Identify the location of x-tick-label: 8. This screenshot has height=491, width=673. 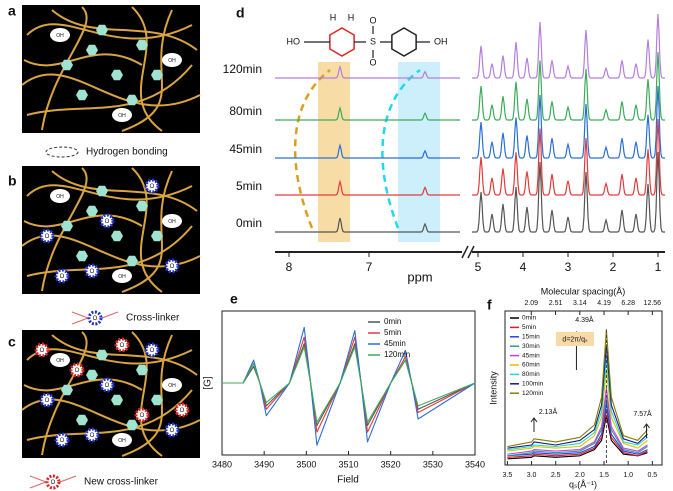
(289, 267).